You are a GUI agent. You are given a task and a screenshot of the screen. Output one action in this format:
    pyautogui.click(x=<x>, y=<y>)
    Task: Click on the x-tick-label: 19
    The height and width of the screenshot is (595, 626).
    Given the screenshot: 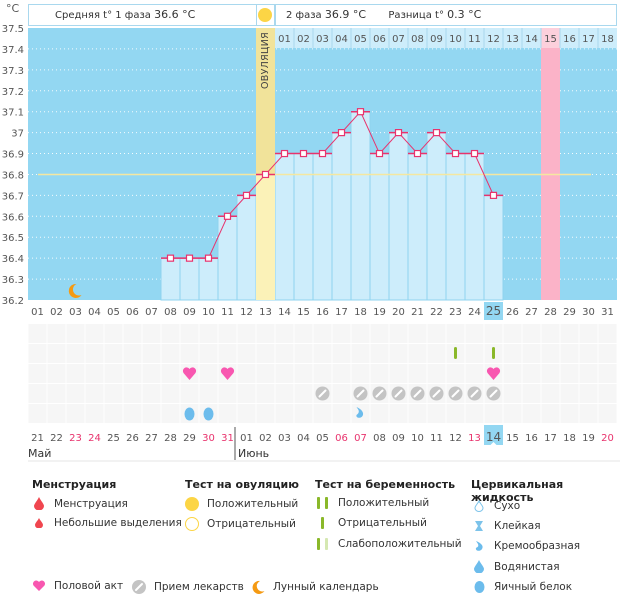 What is the action you would take?
    pyautogui.click(x=379, y=312)
    